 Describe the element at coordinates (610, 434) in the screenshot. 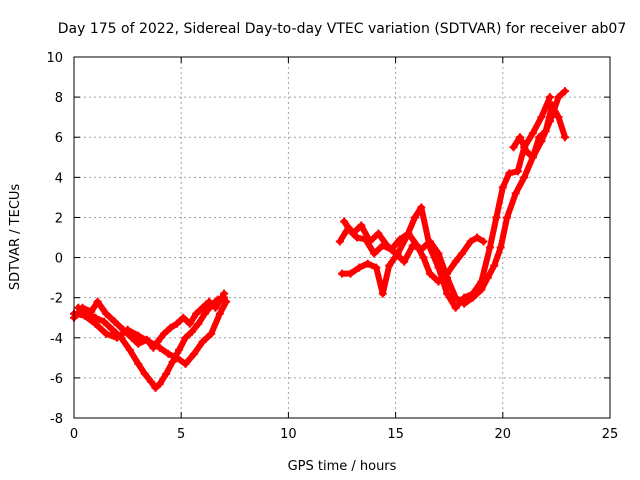

I see `x-tick-label: 25` at that location.